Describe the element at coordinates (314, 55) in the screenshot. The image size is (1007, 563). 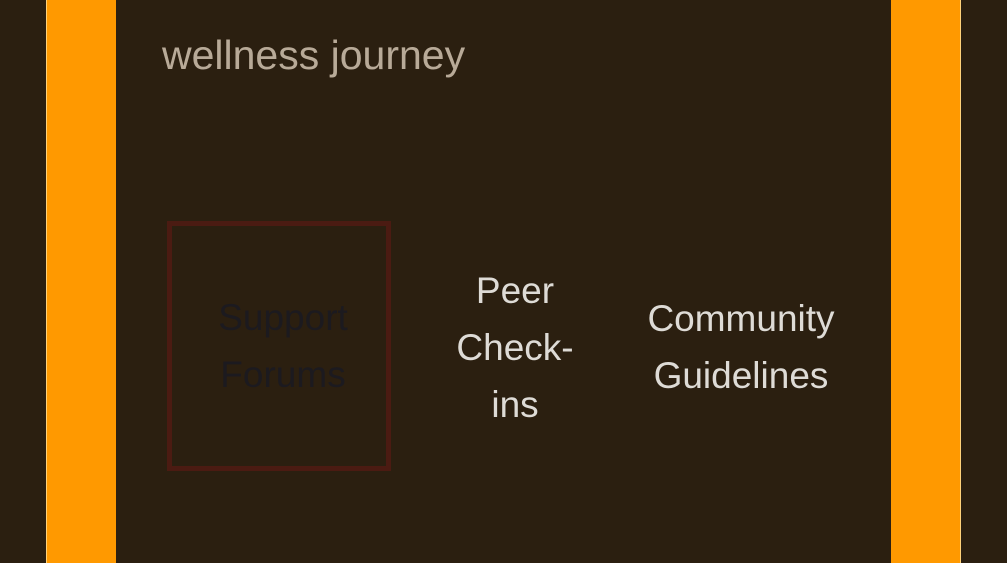
I see `page-title: wellness journey` at that location.